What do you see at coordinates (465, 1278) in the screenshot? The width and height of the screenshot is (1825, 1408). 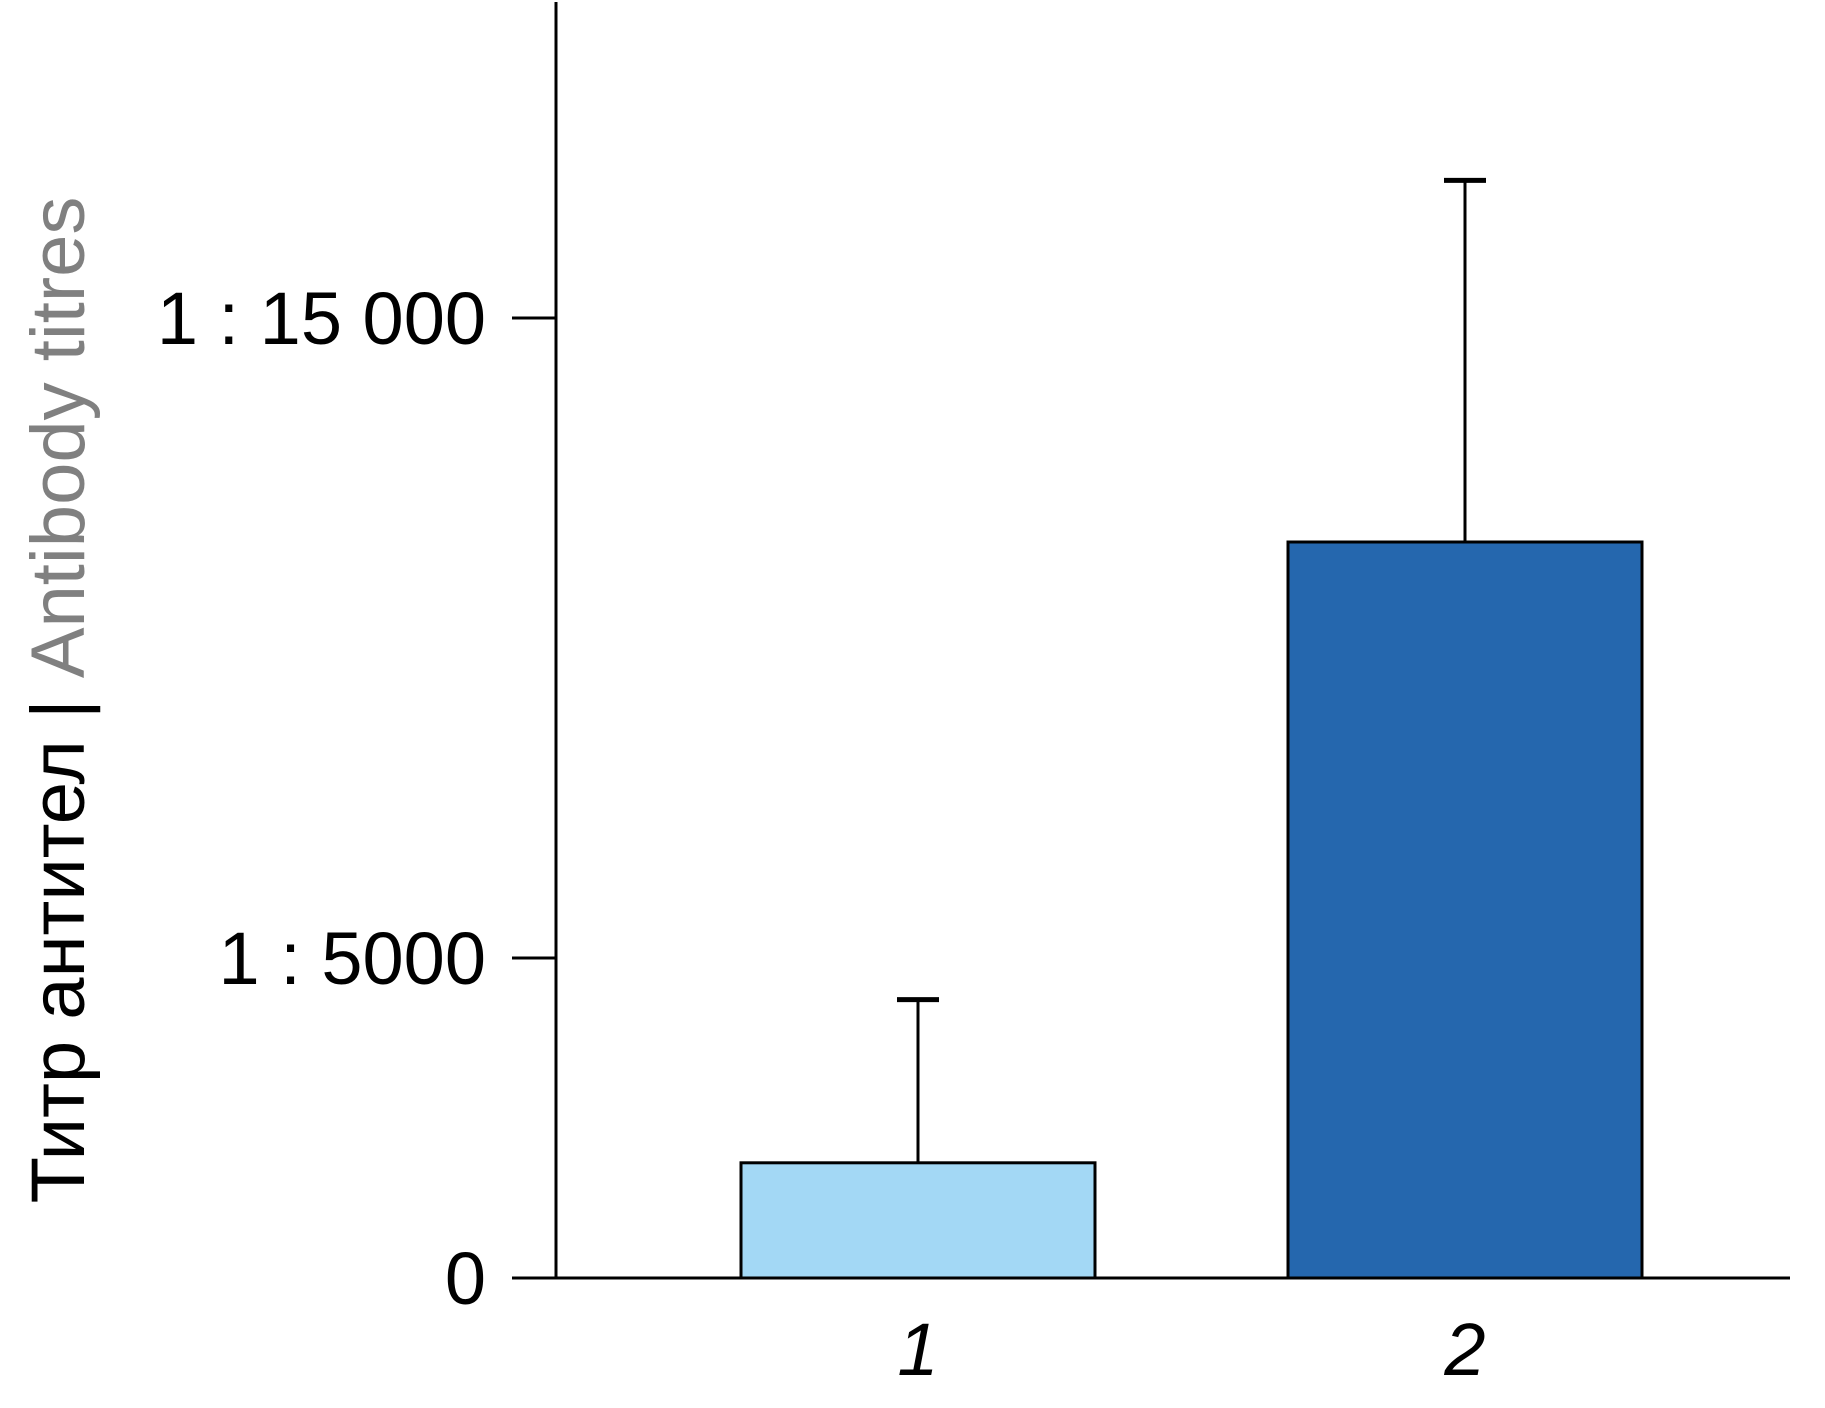 I see `y-tick-label-0: 0` at bounding box center [465, 1278].